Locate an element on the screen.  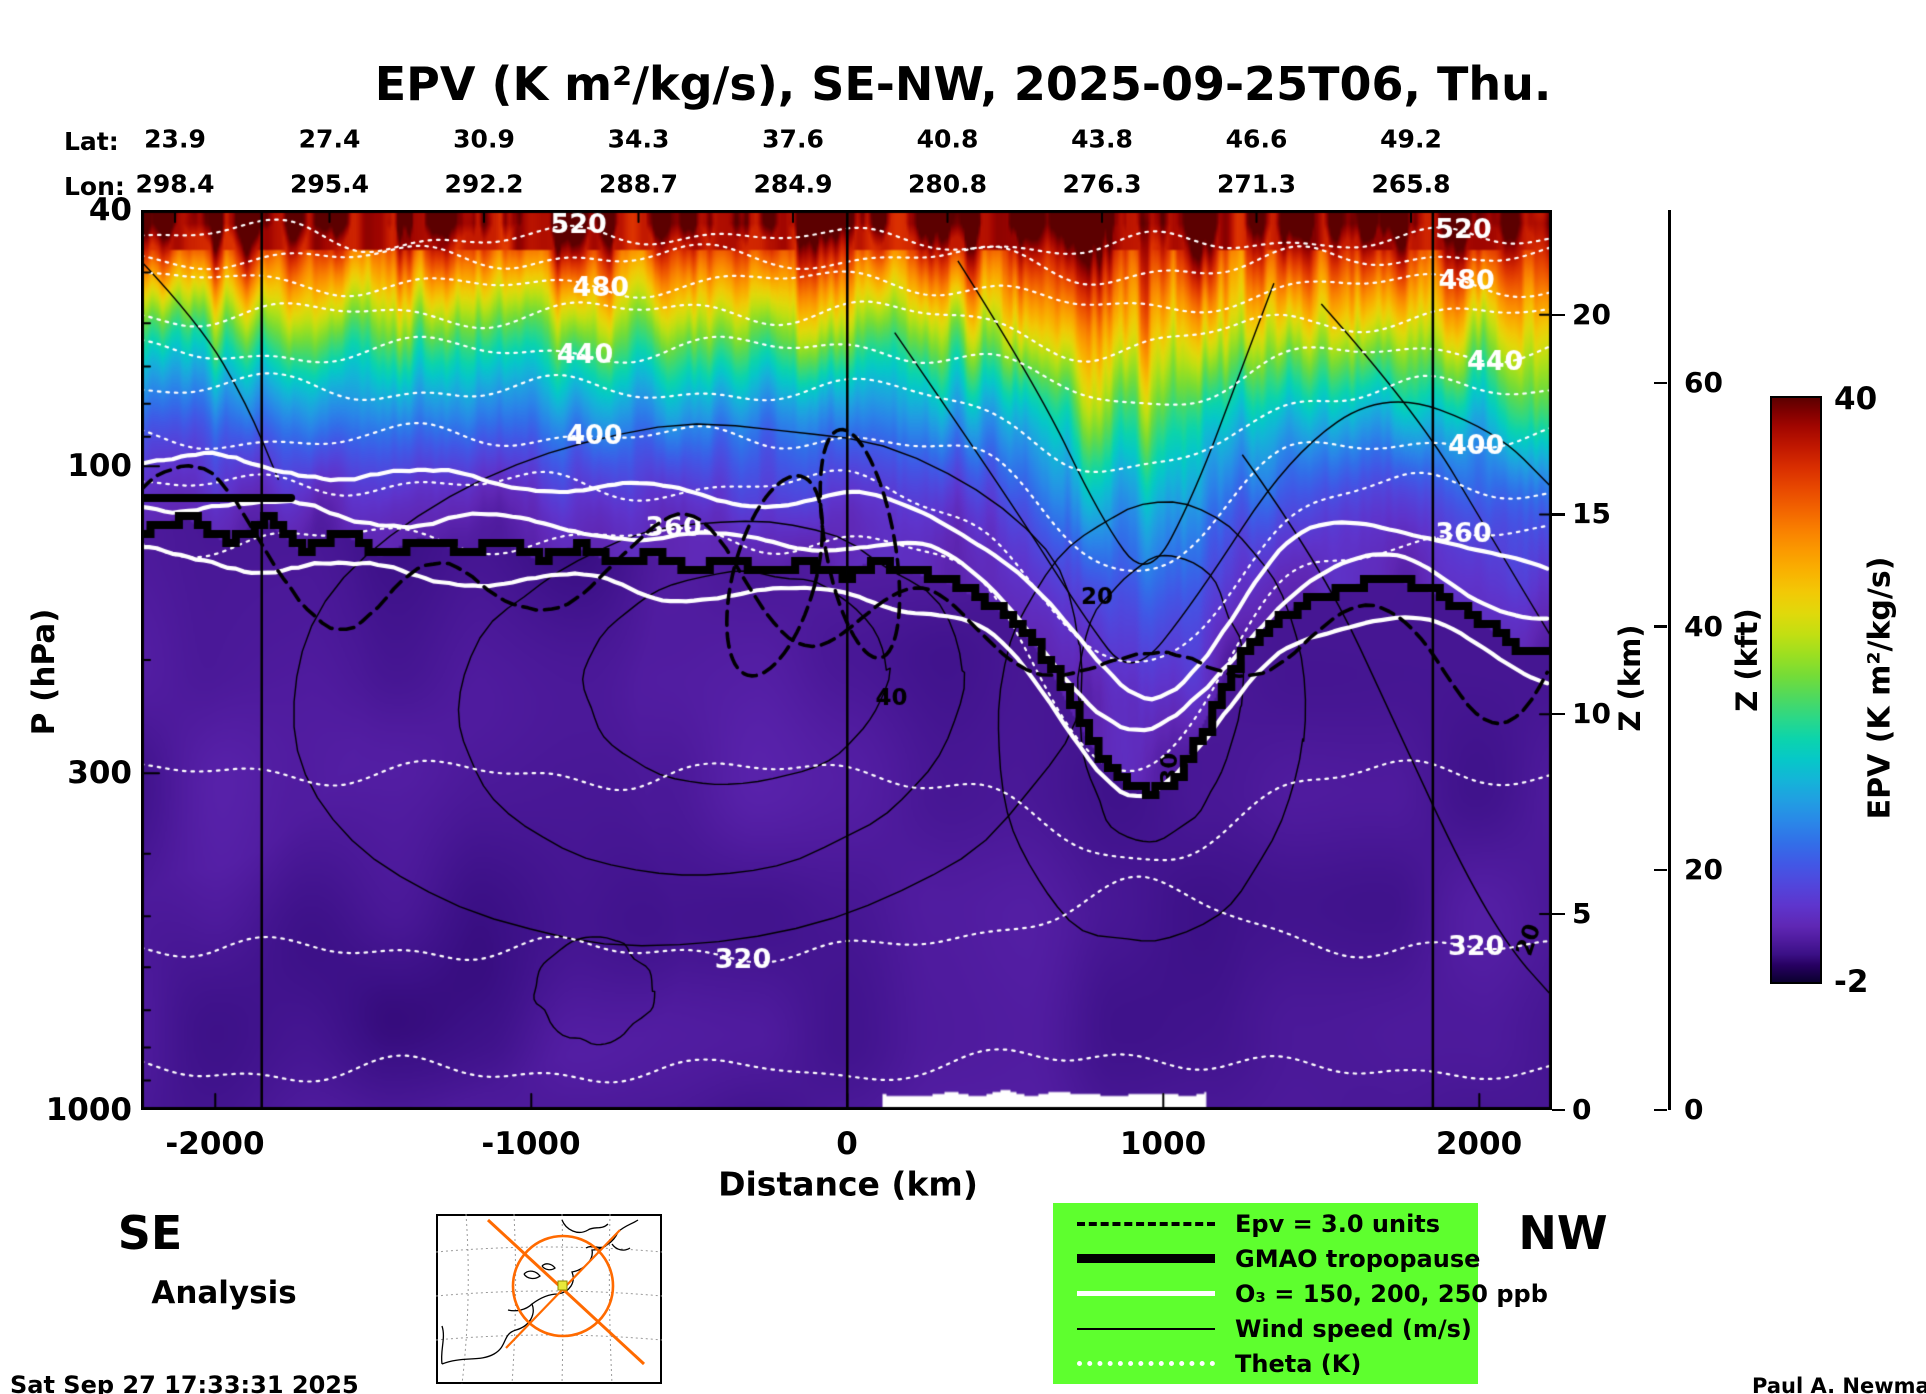
distance-tick-neg1000: -1000 is located at coordinates (531, 1144).